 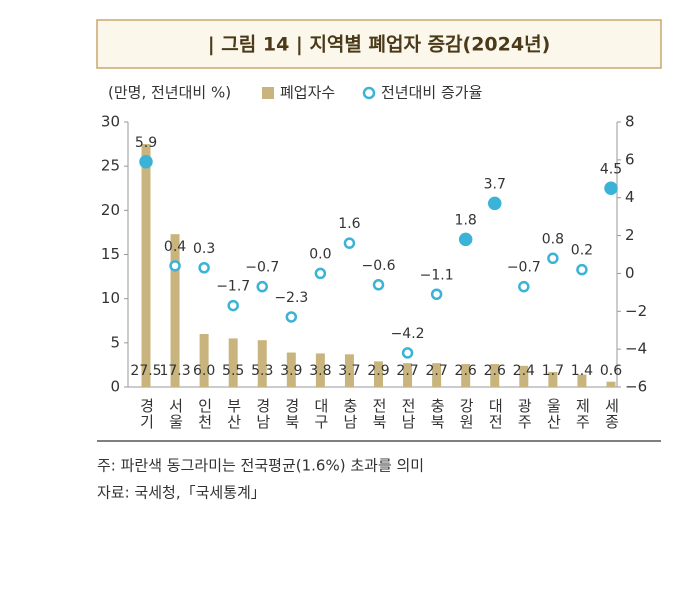 What do you see at coordinates (350, 414) in the screenshot?
I see `x-tick-label: 충남` at bounding box center [350, 414].